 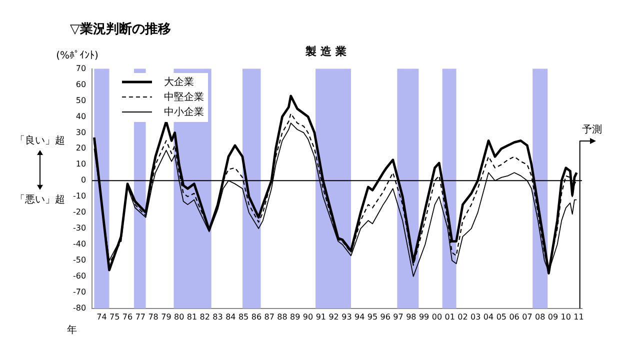 I want to click on x-tick-label: 02, so click(x=463, y=317).